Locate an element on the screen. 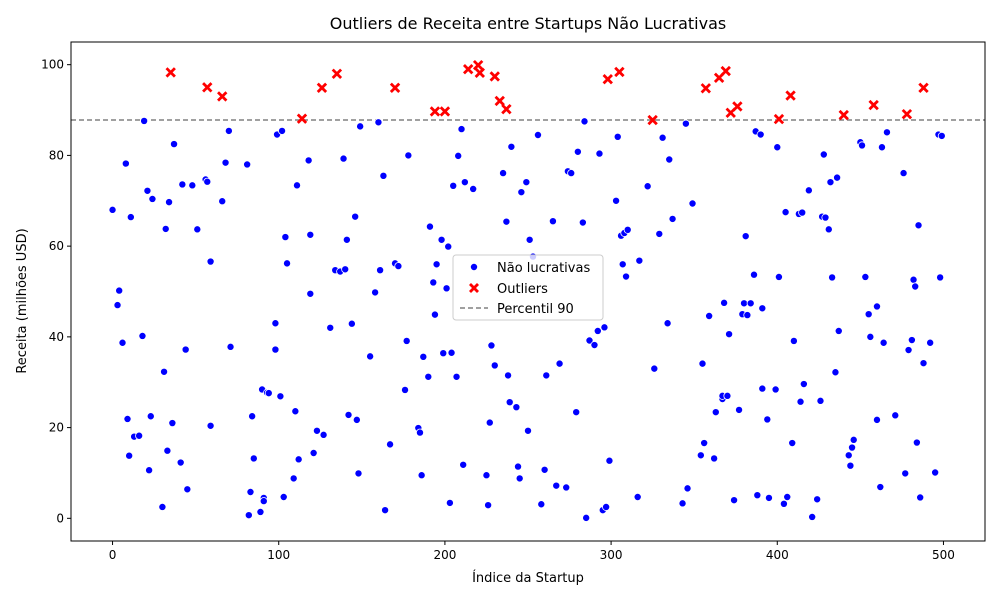  legend-marker-normal is located at coordinates (473, 266).